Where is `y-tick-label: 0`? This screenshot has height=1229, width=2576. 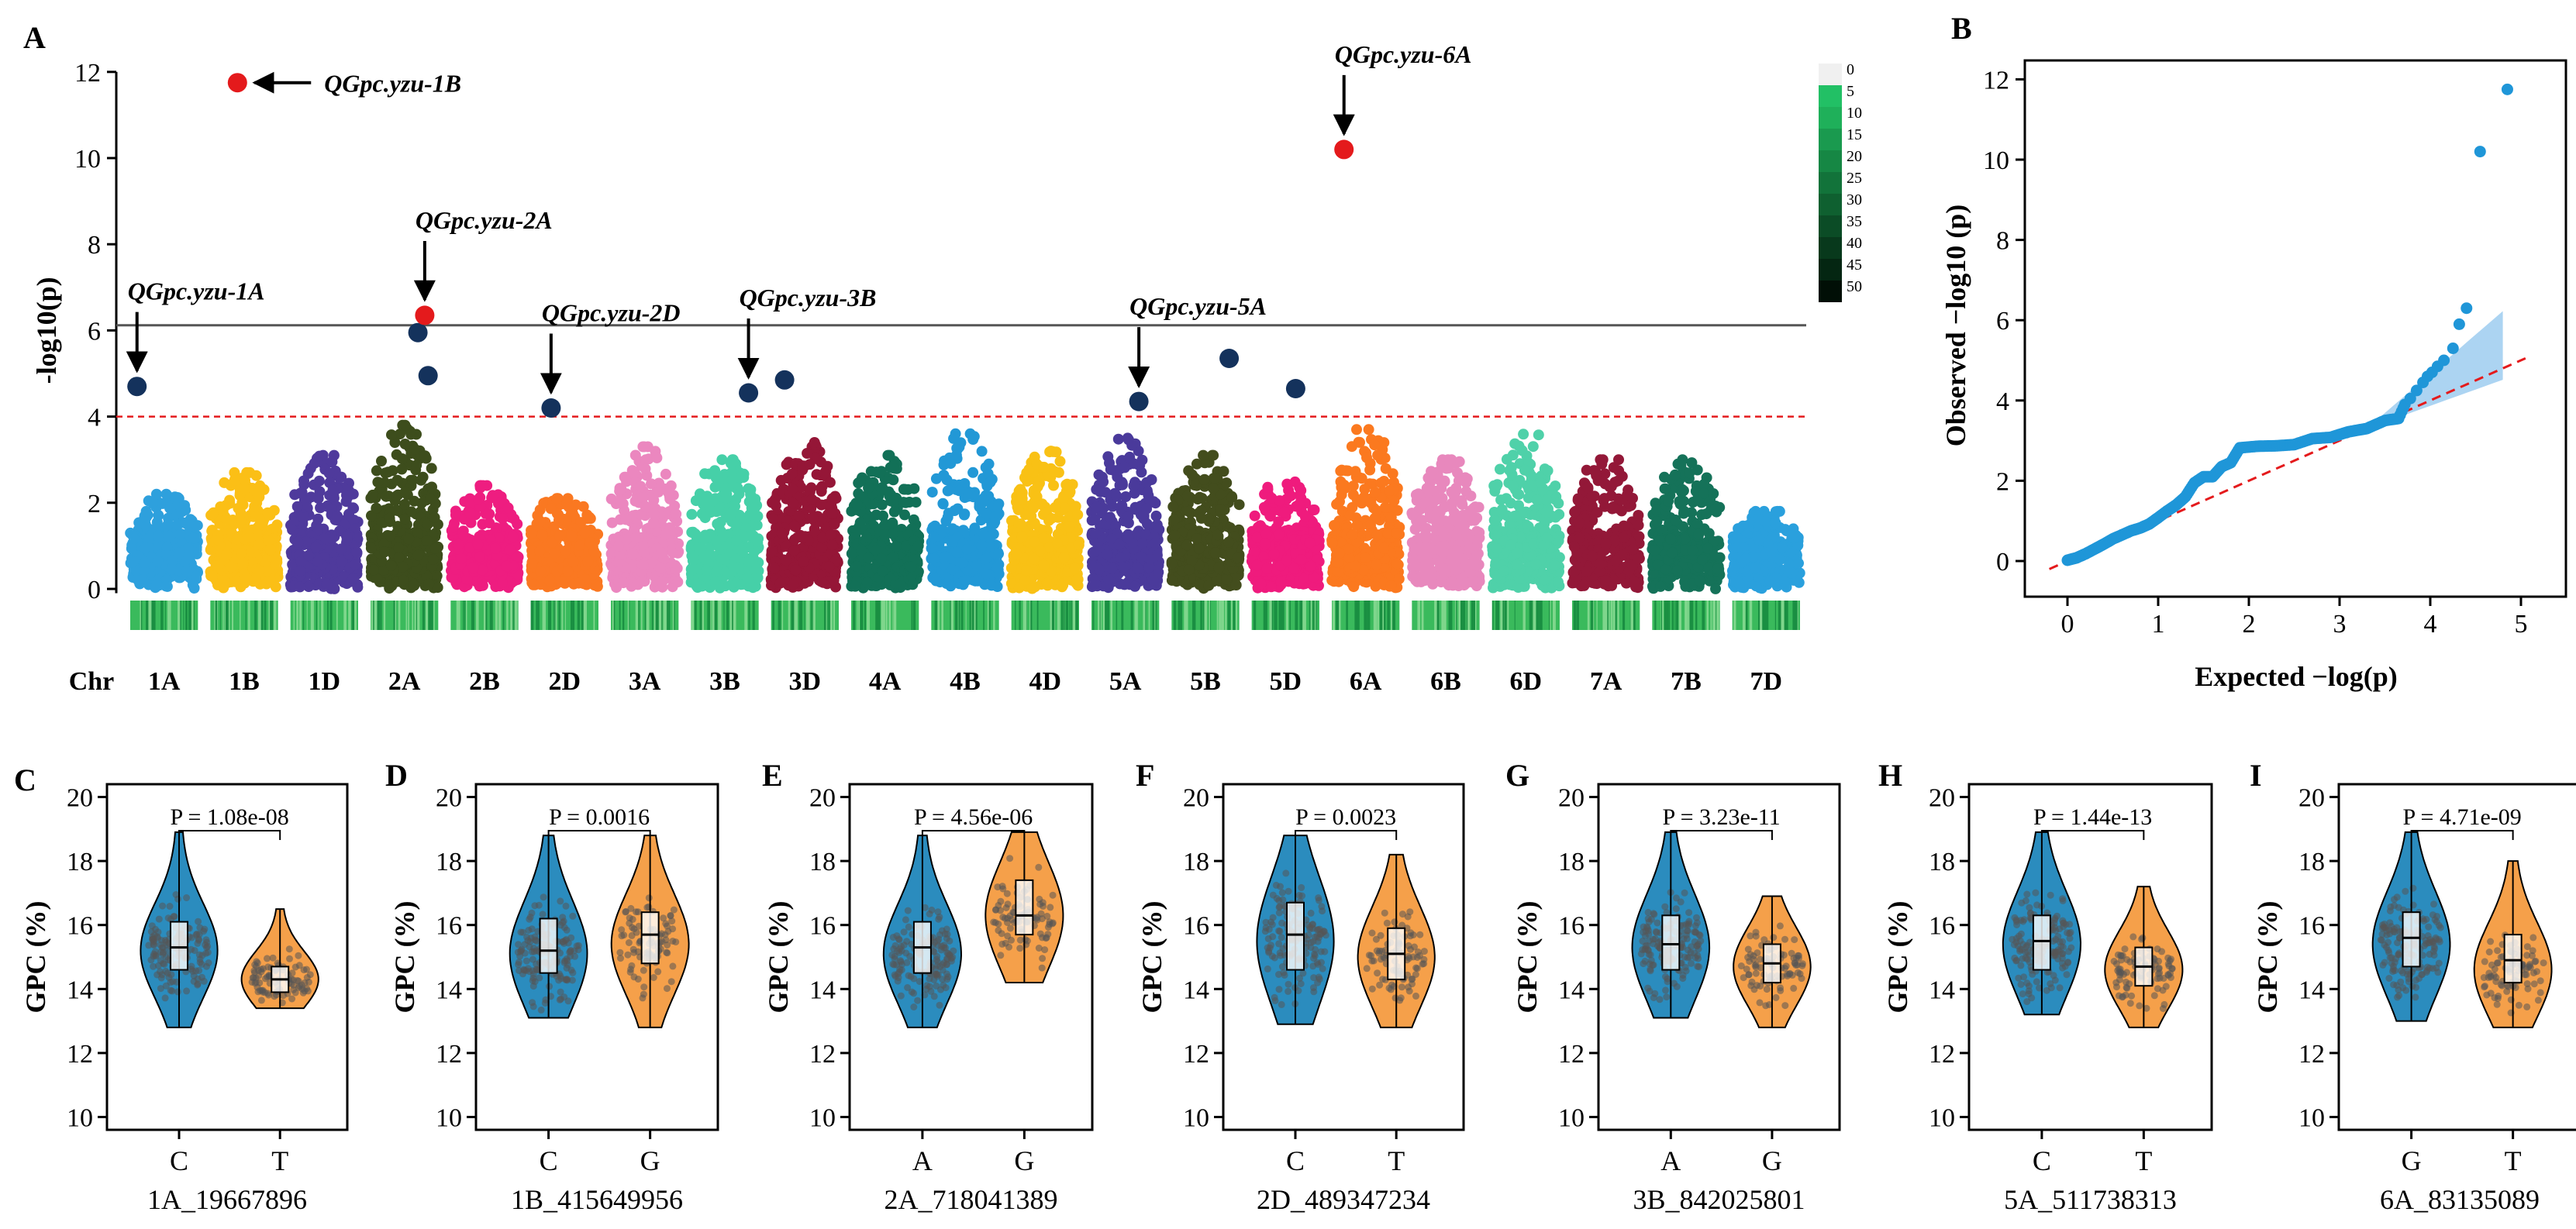 y-tick-label: 0 is located at coordinates (94, 590).